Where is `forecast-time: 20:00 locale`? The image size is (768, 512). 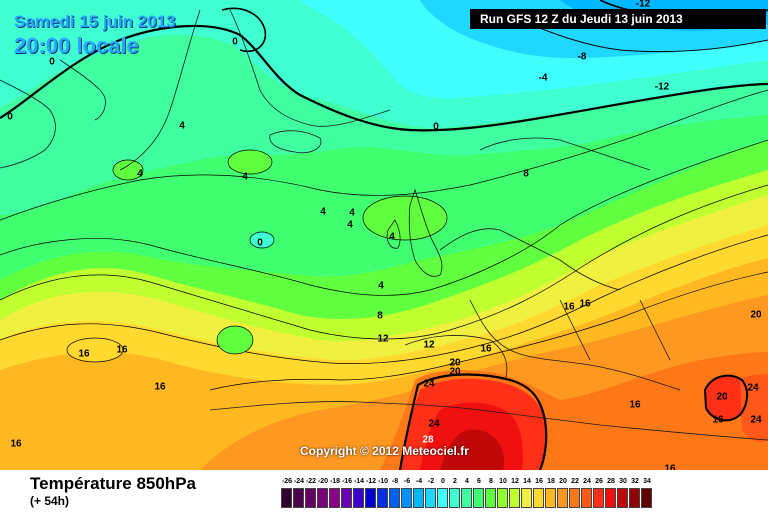
forecast-time: 20:00 locale is located at coordinates (76, 45).